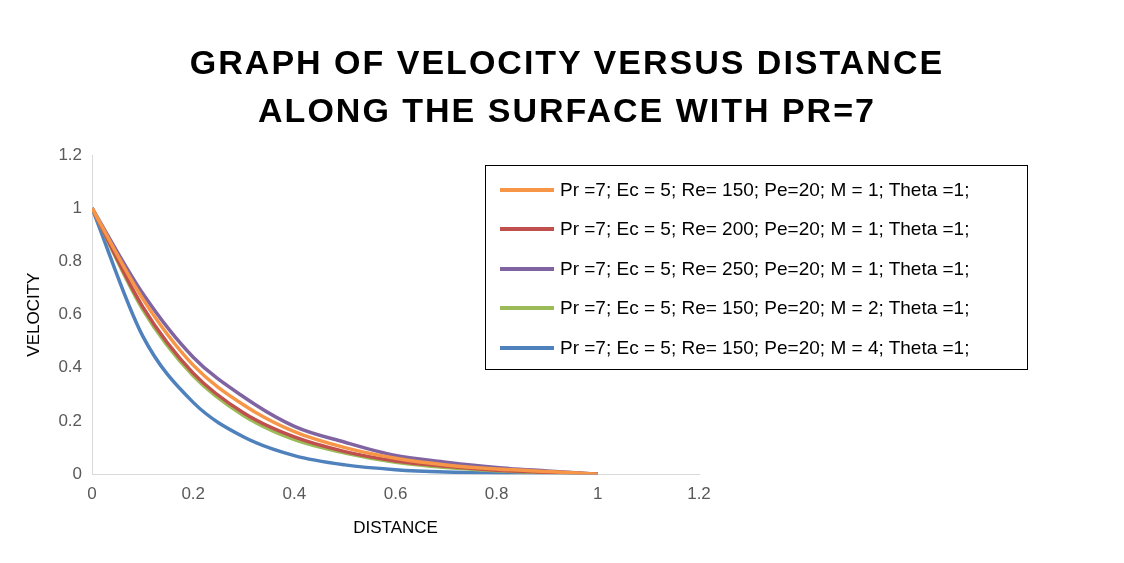 Image resolution: width=1124 pixels, height=563 pixels. What do you see at coordinates (77, 473) in the screenshot?
I see `y-tick-label: 0` at bounding box center [77, 473].